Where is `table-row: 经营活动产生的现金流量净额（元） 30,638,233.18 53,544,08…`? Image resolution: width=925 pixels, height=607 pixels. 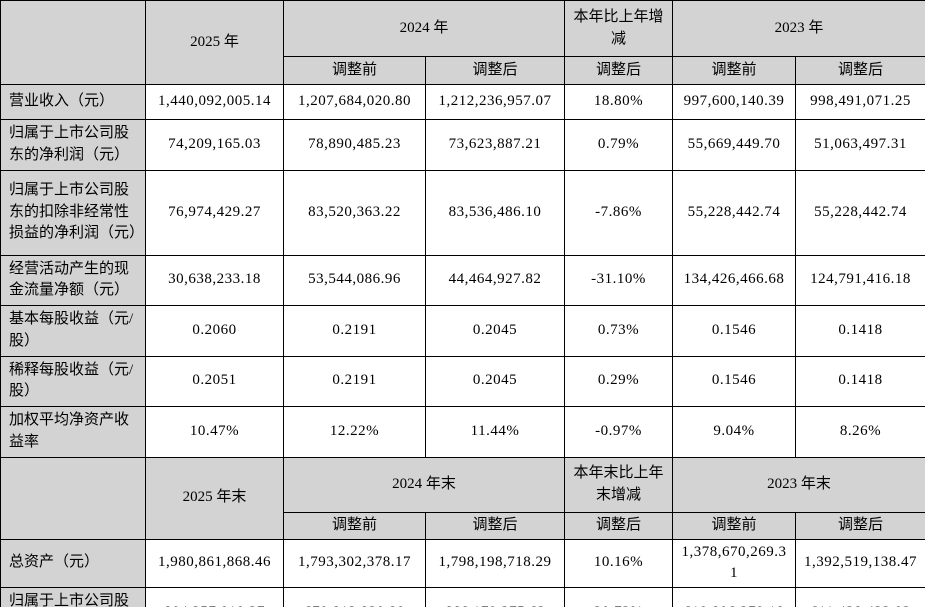
table-row: 经营活动产生的现金流量净额（元） 30,638,233.18 53,544,08… is located at coordinates (462, 280).